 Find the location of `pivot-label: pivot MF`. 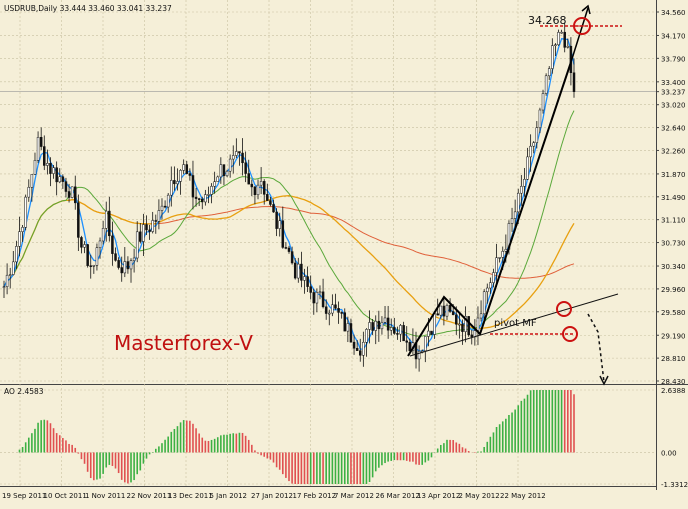

pivot-label: pivot MF is located at coordinates (515, 323).